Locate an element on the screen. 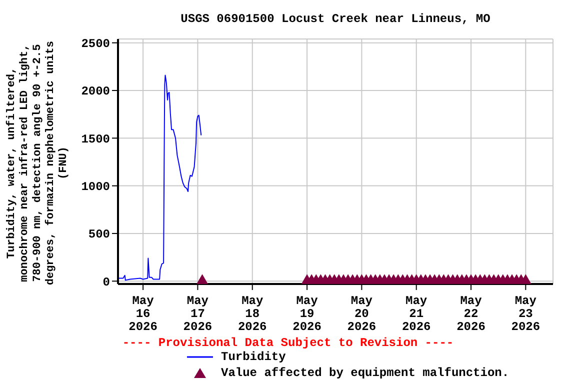 The height and width of the screenshot is (384, 576). legend-label: Value affected by equipment malfunction. is located at coordinates (365, 373).